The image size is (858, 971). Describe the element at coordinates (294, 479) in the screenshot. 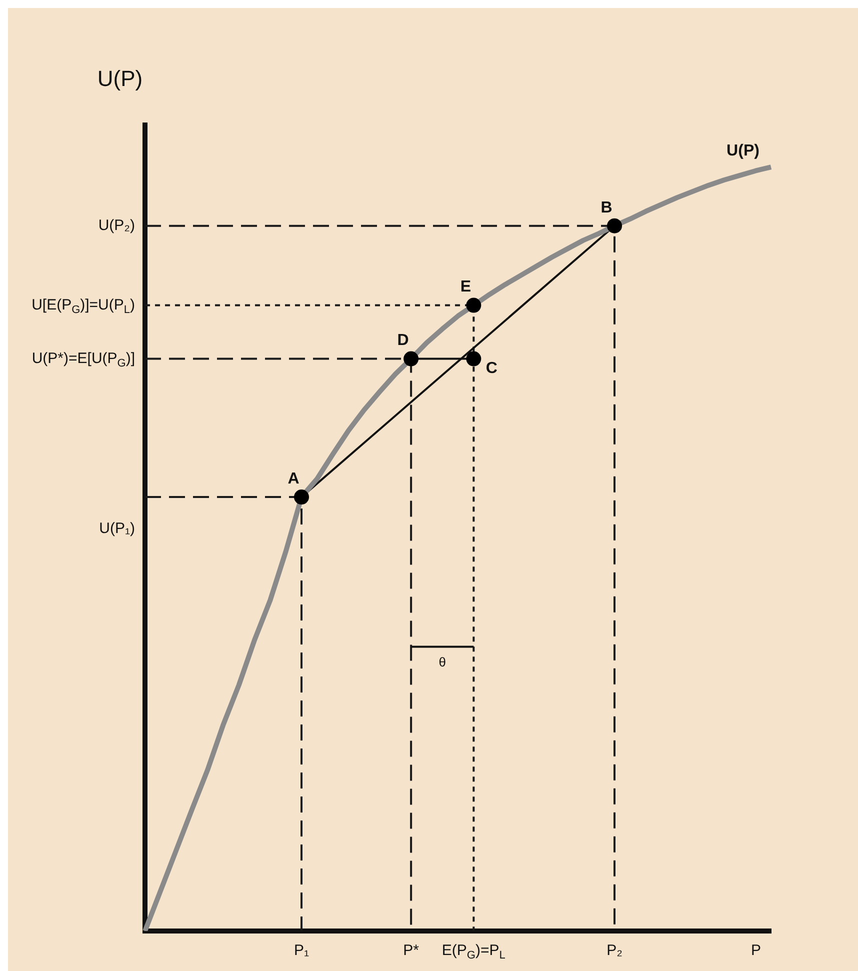

I see `annotation: A` at that location.